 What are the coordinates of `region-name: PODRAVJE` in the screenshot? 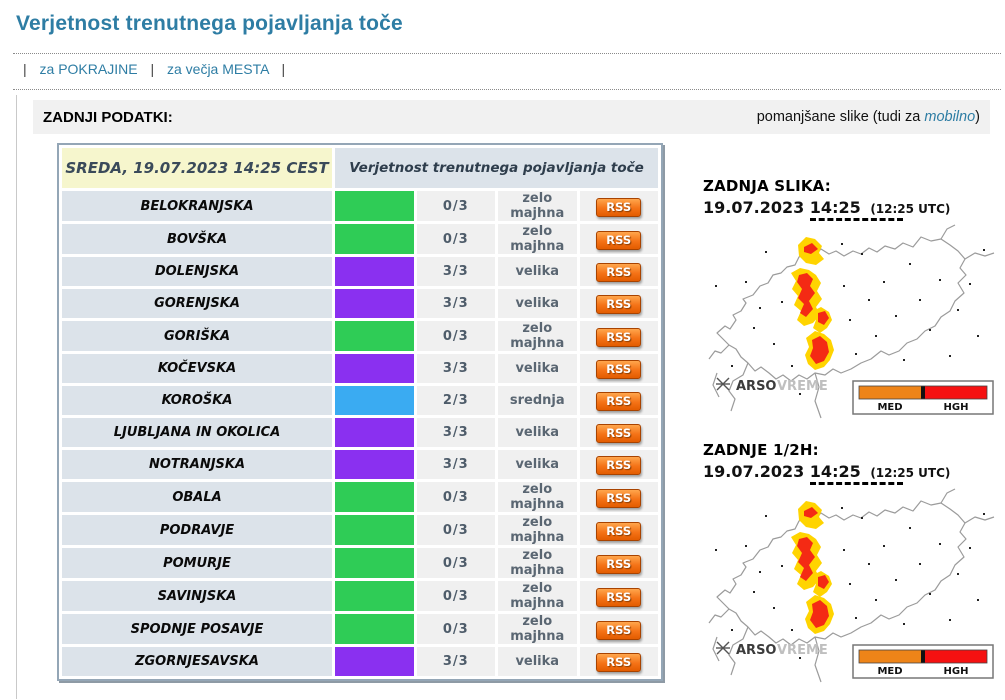 It's located at (197, 530).